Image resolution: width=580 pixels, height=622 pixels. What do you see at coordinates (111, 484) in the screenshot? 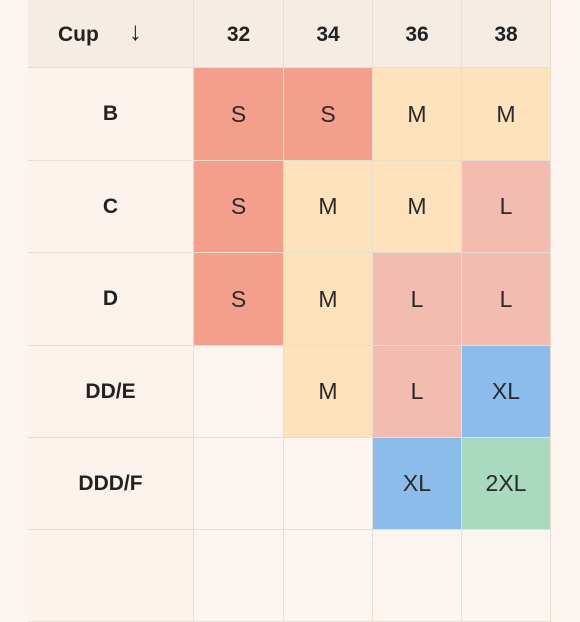
I see `cup-label-ddd-f: DDD/F` at bounding box center [111, 484].